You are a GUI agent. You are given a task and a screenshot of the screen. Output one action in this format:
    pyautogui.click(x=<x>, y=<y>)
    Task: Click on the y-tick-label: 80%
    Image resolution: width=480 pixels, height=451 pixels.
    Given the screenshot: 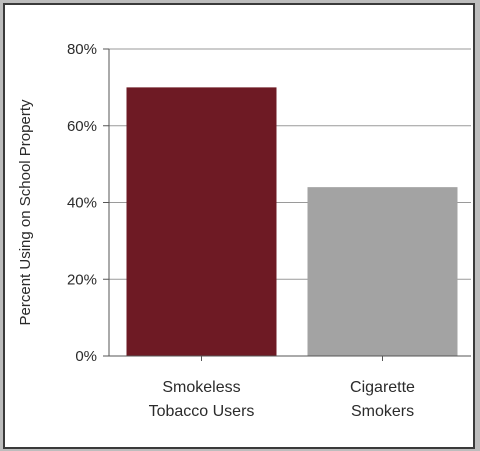 What is the action you would take?
    pyautogui.click(x=82, y=49)
    